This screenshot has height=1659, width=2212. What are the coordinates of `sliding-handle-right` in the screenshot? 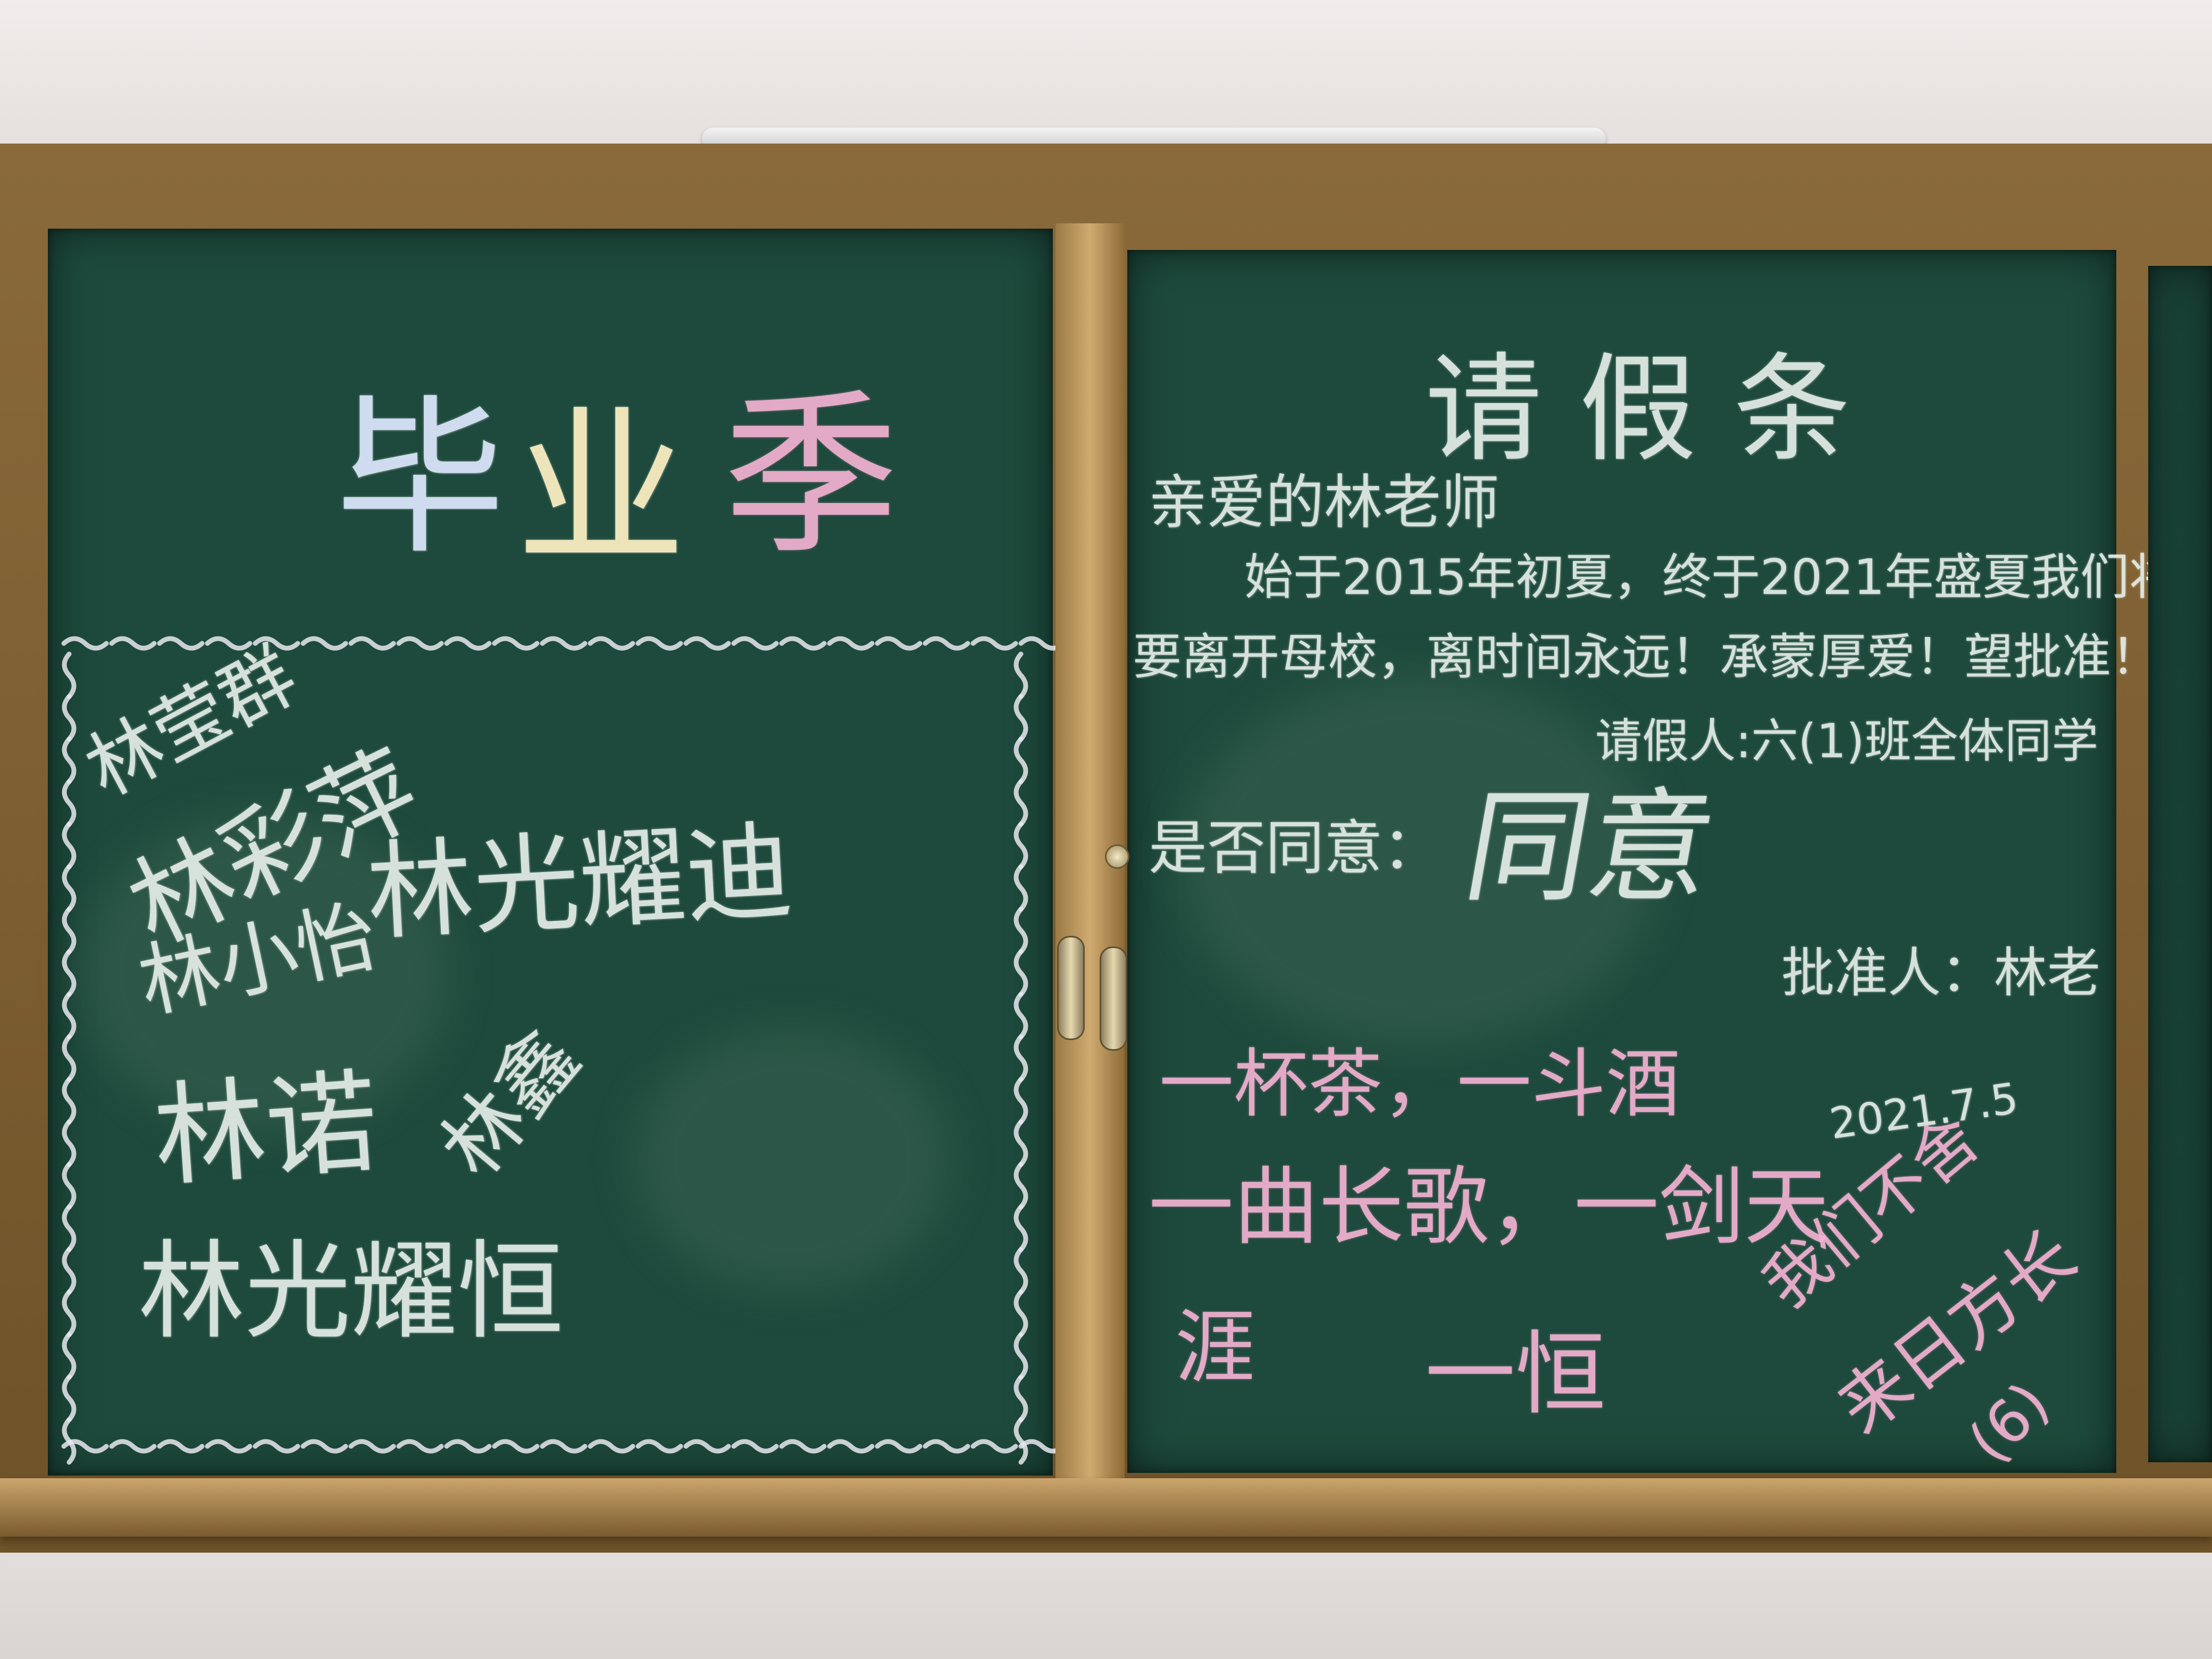 It's located at (1113, 998).